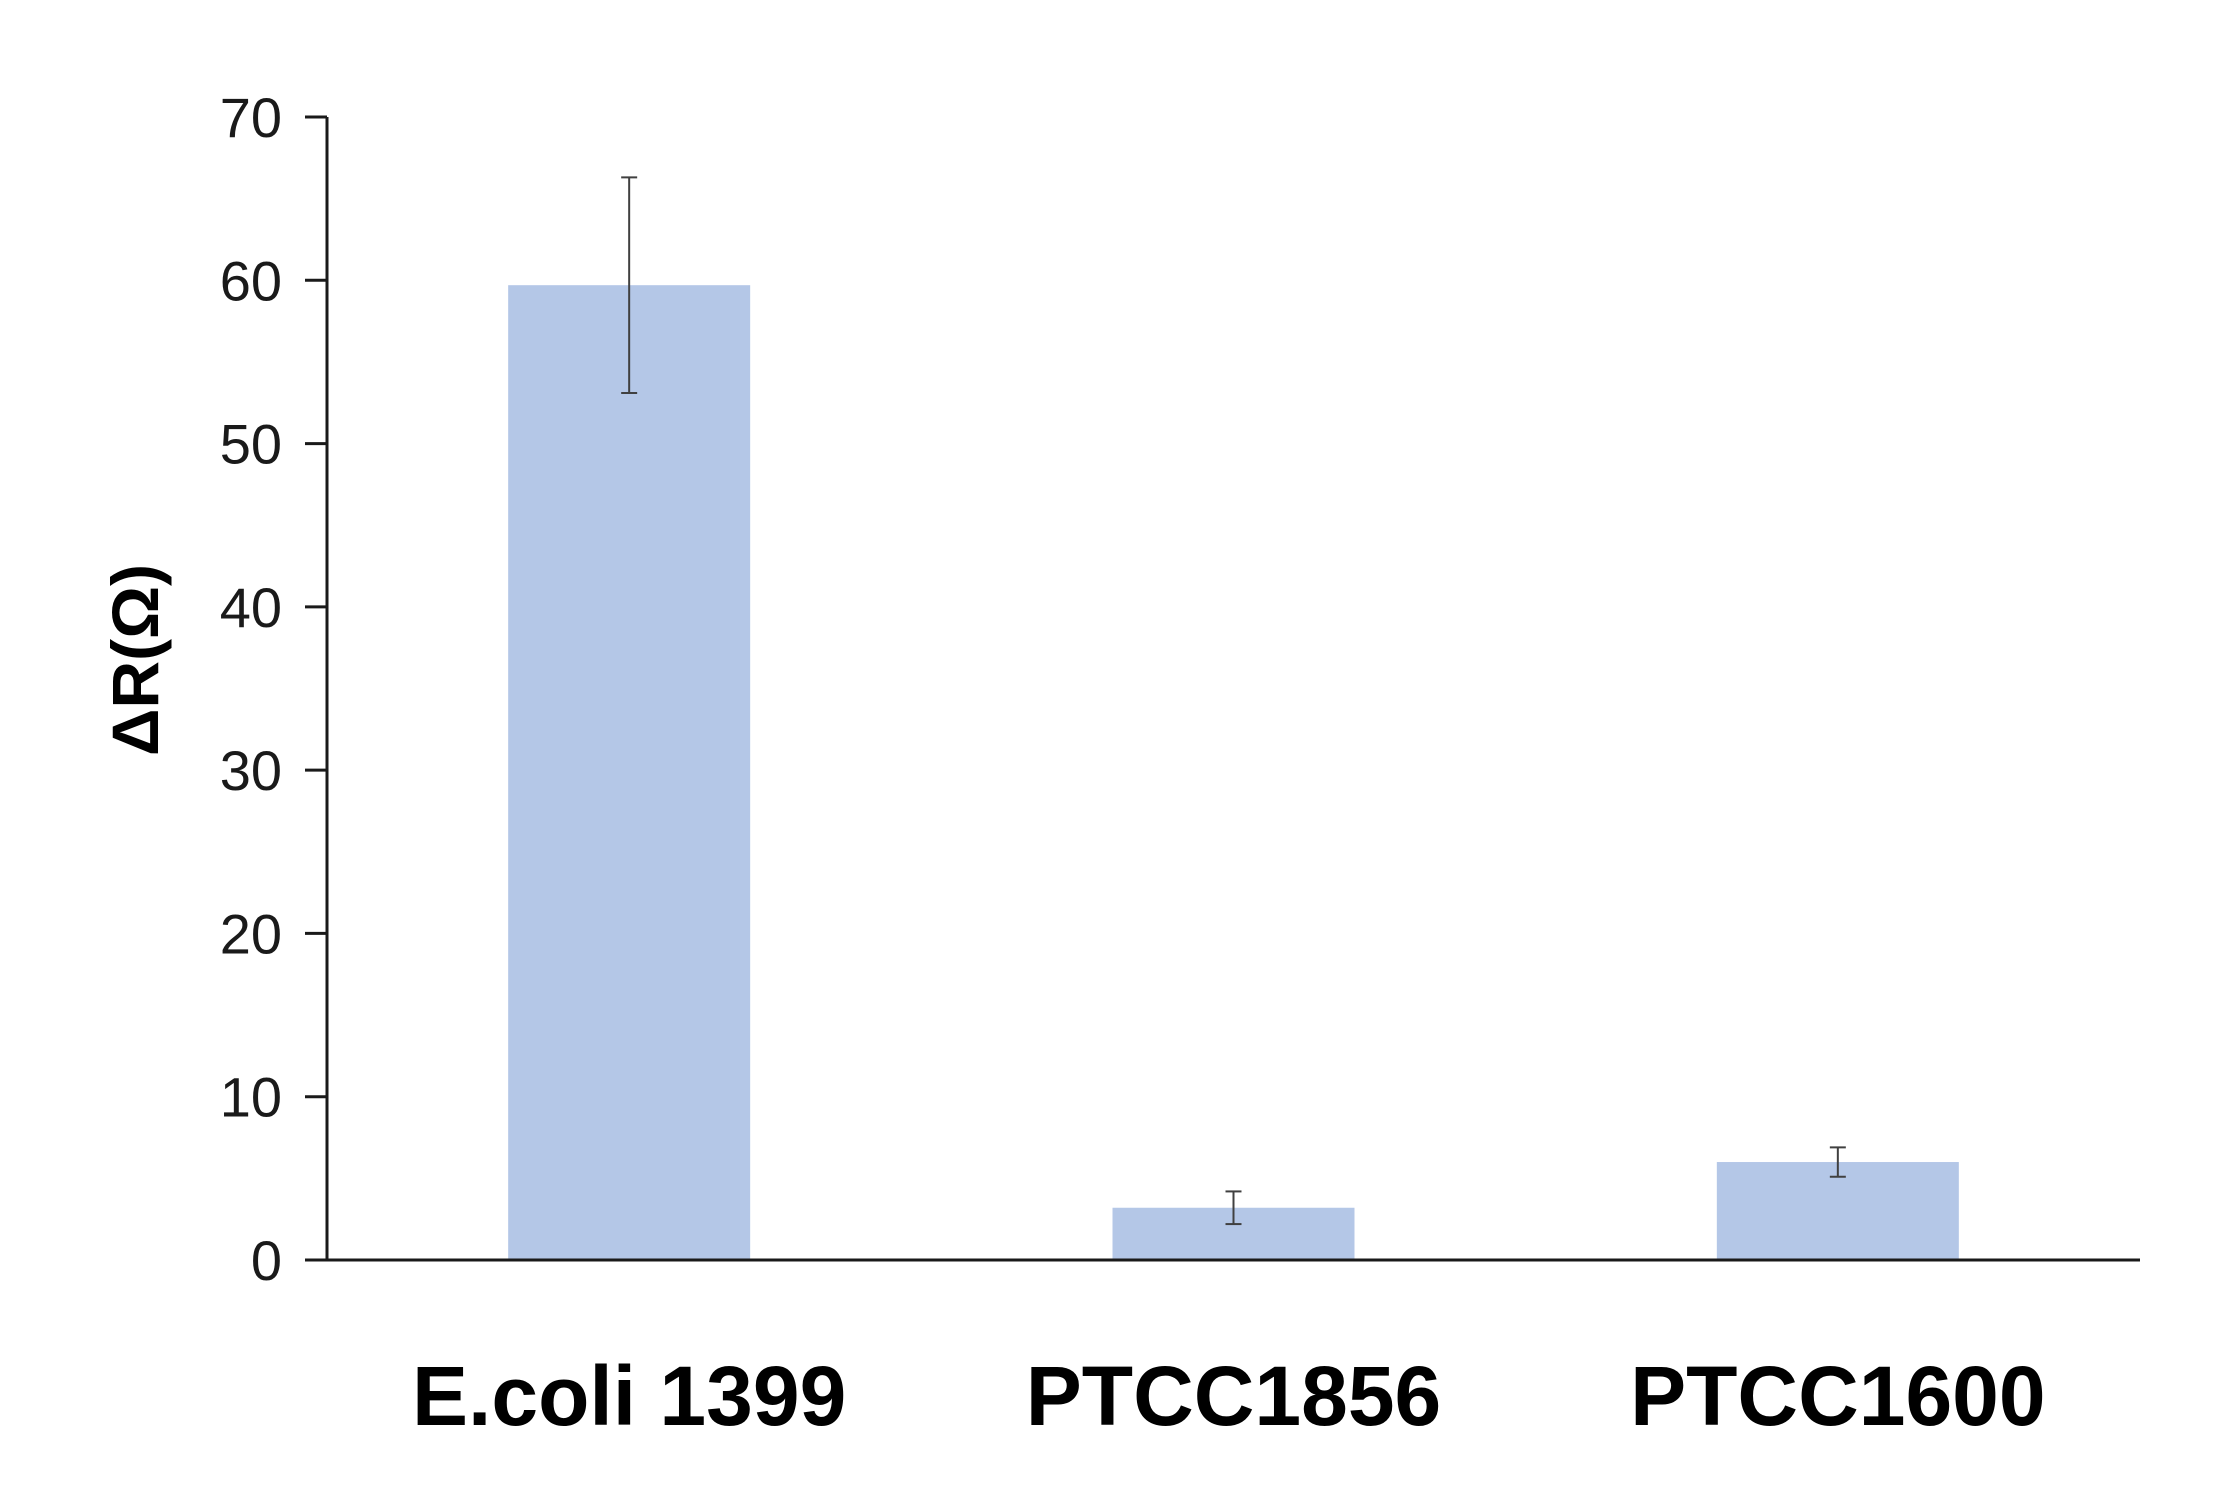 This screenshot has width=2222, height=1499. I want to click on x-category-label: PTCC1856, so click(1234, 1396).